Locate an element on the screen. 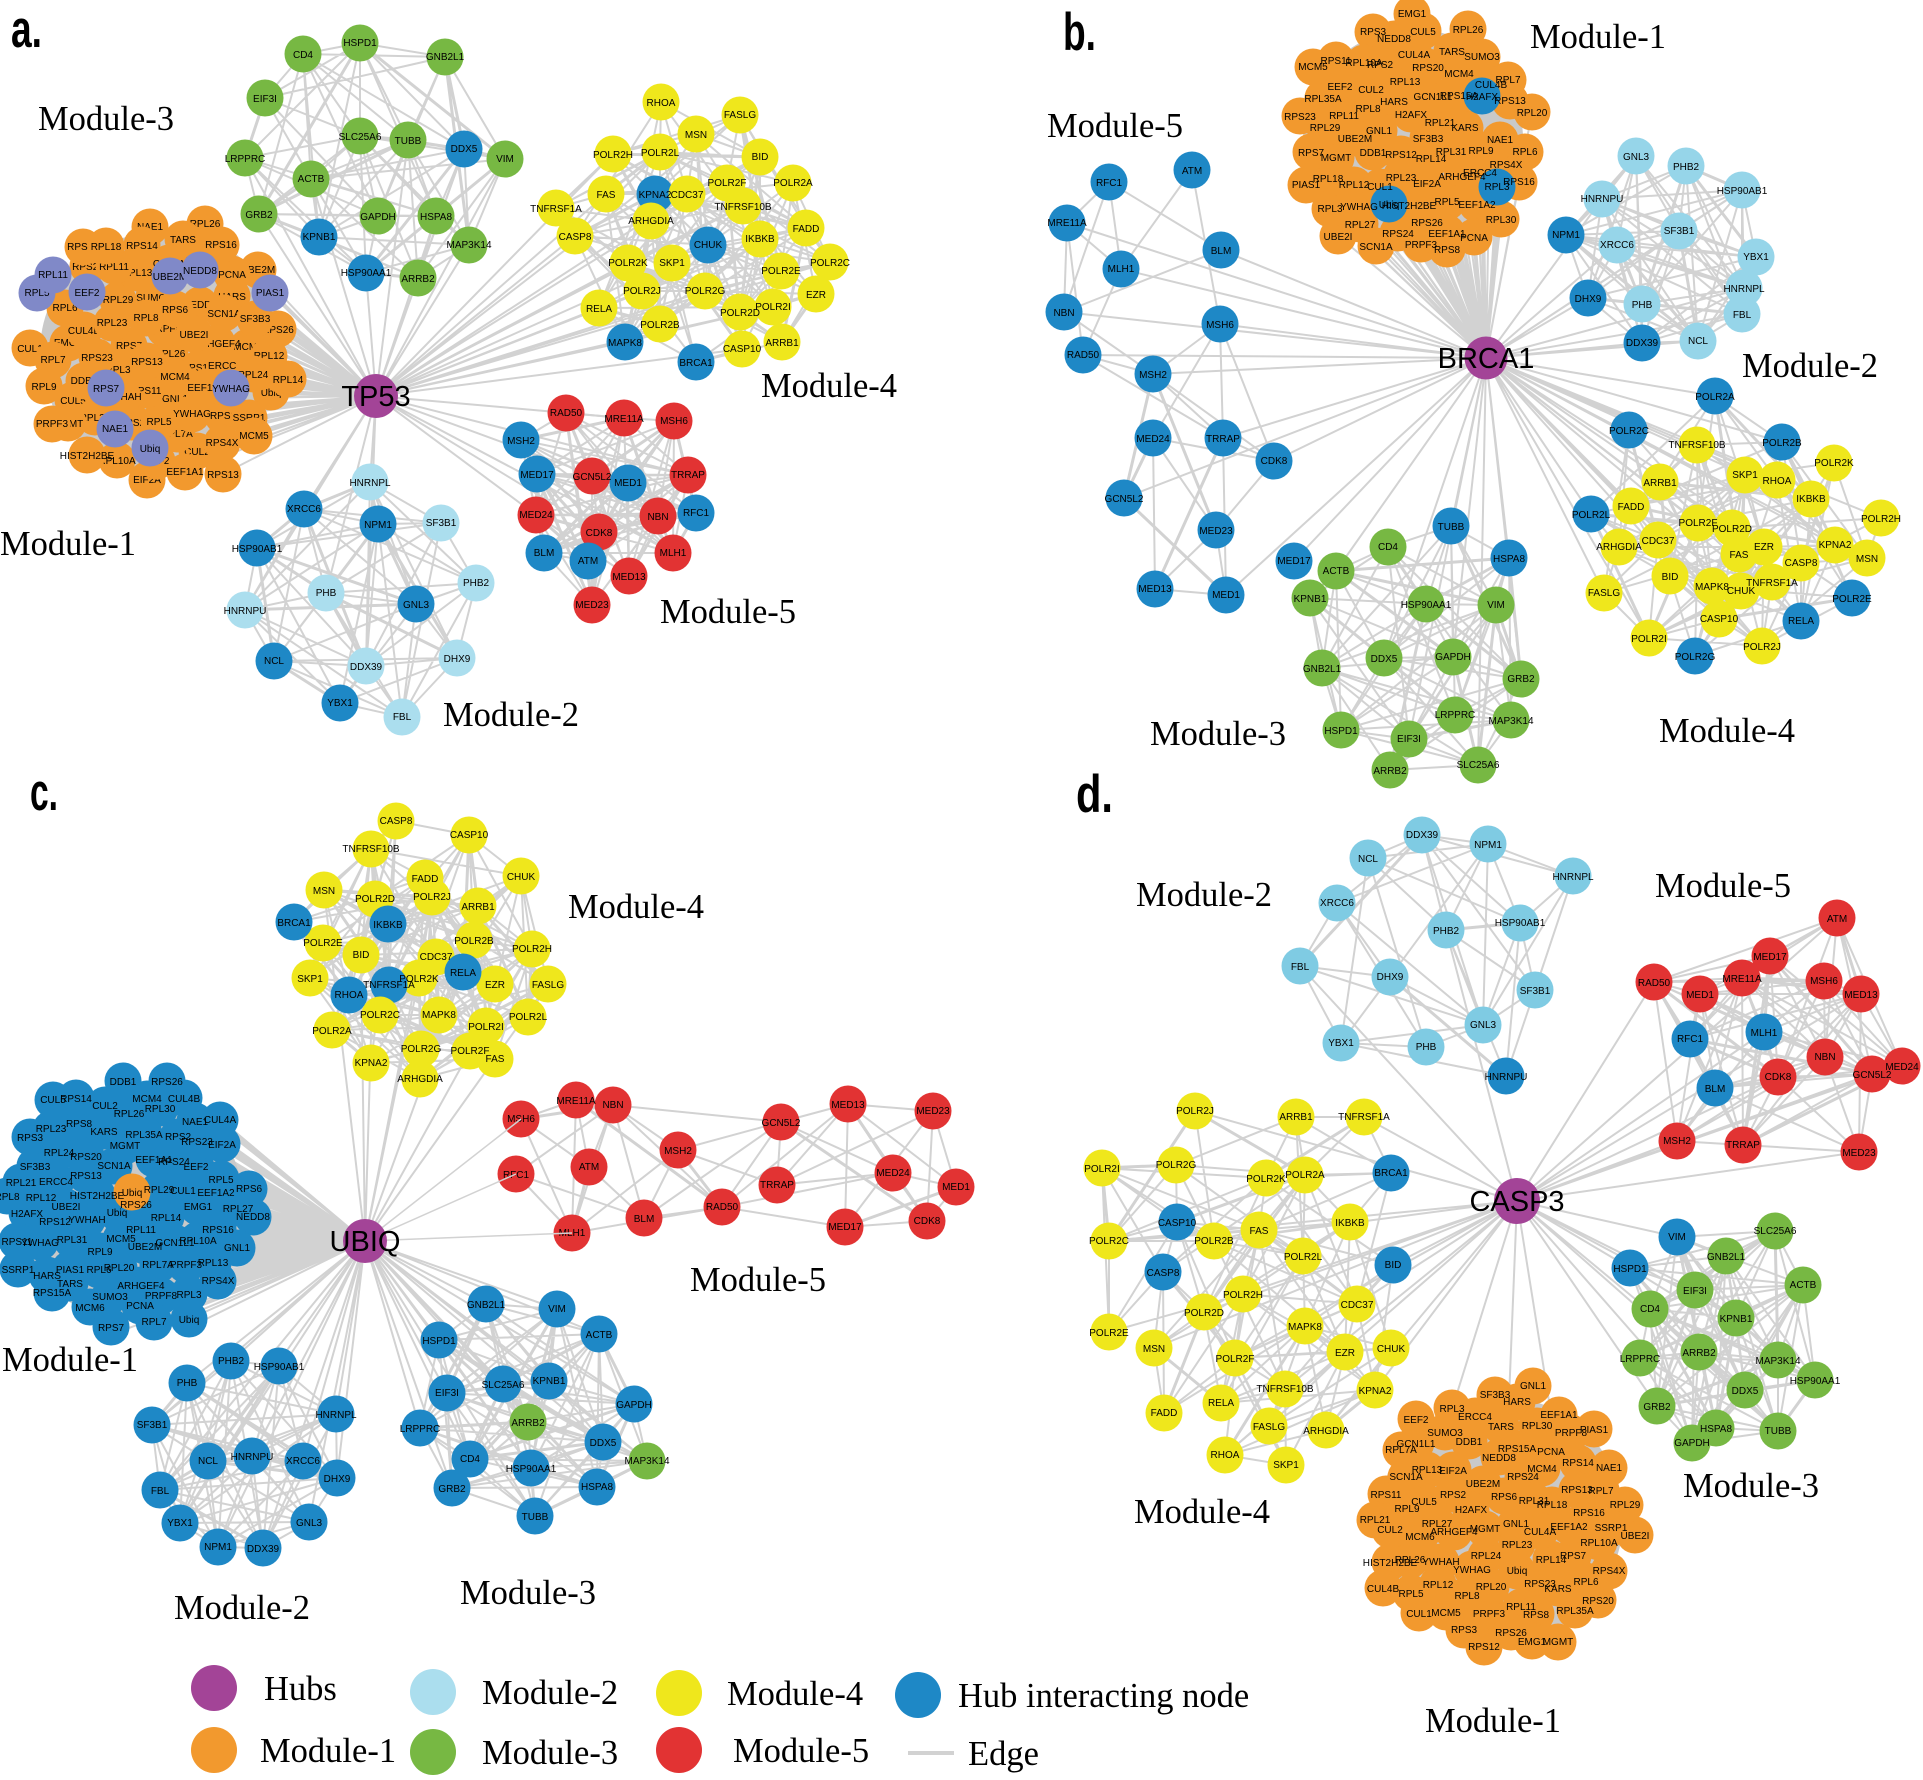 The height and width of the screenshot is (1780, 1923). svg-text: RPL11 is located at coordinates (114, 267).